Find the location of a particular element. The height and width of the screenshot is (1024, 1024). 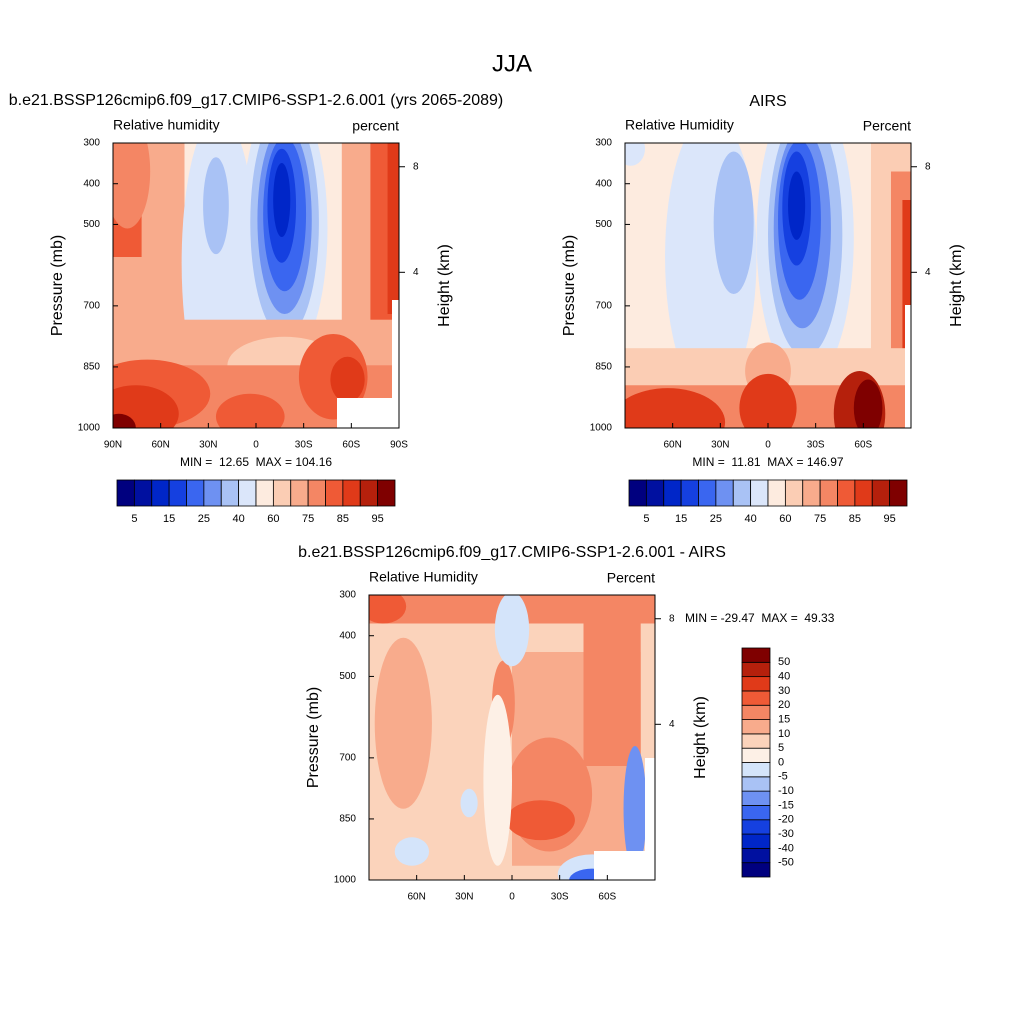

colorbar-label: -20 is located at coordinates (786, 820).